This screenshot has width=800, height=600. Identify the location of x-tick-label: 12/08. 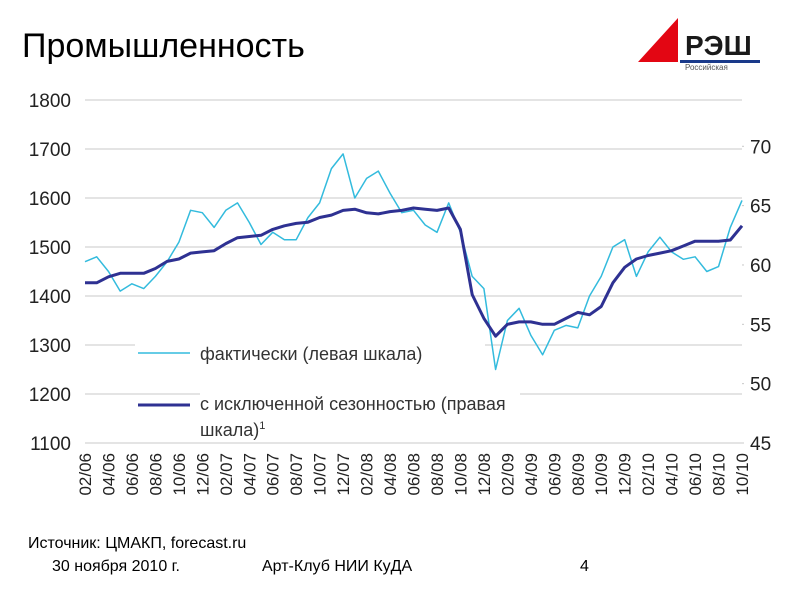
(484, 474).